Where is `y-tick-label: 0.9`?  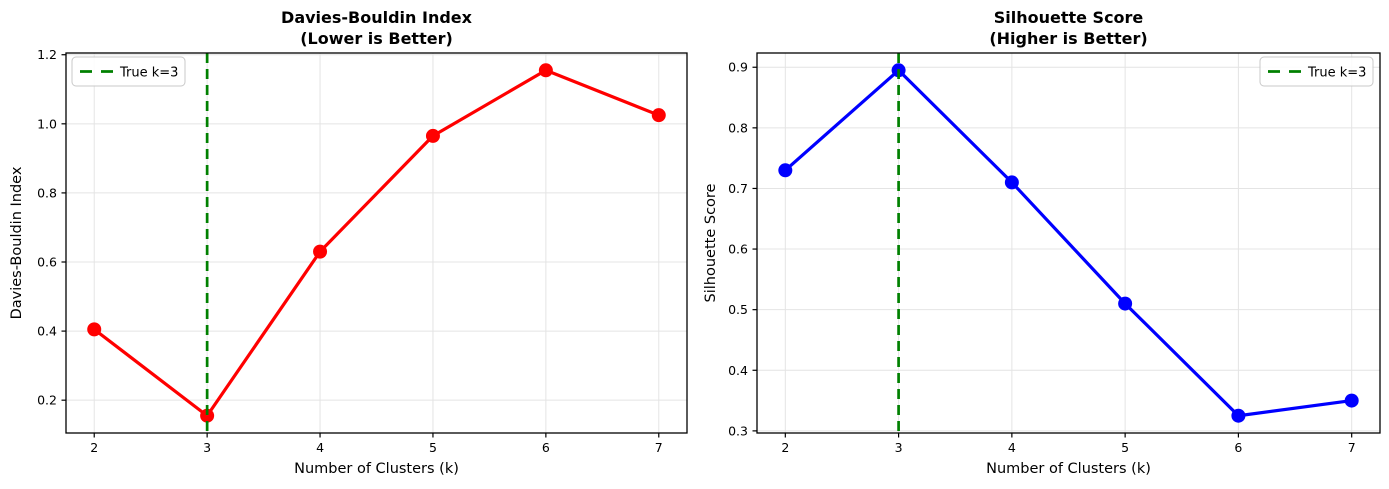
y-tick-label: 0.9 is located at coordinates (738, 67).